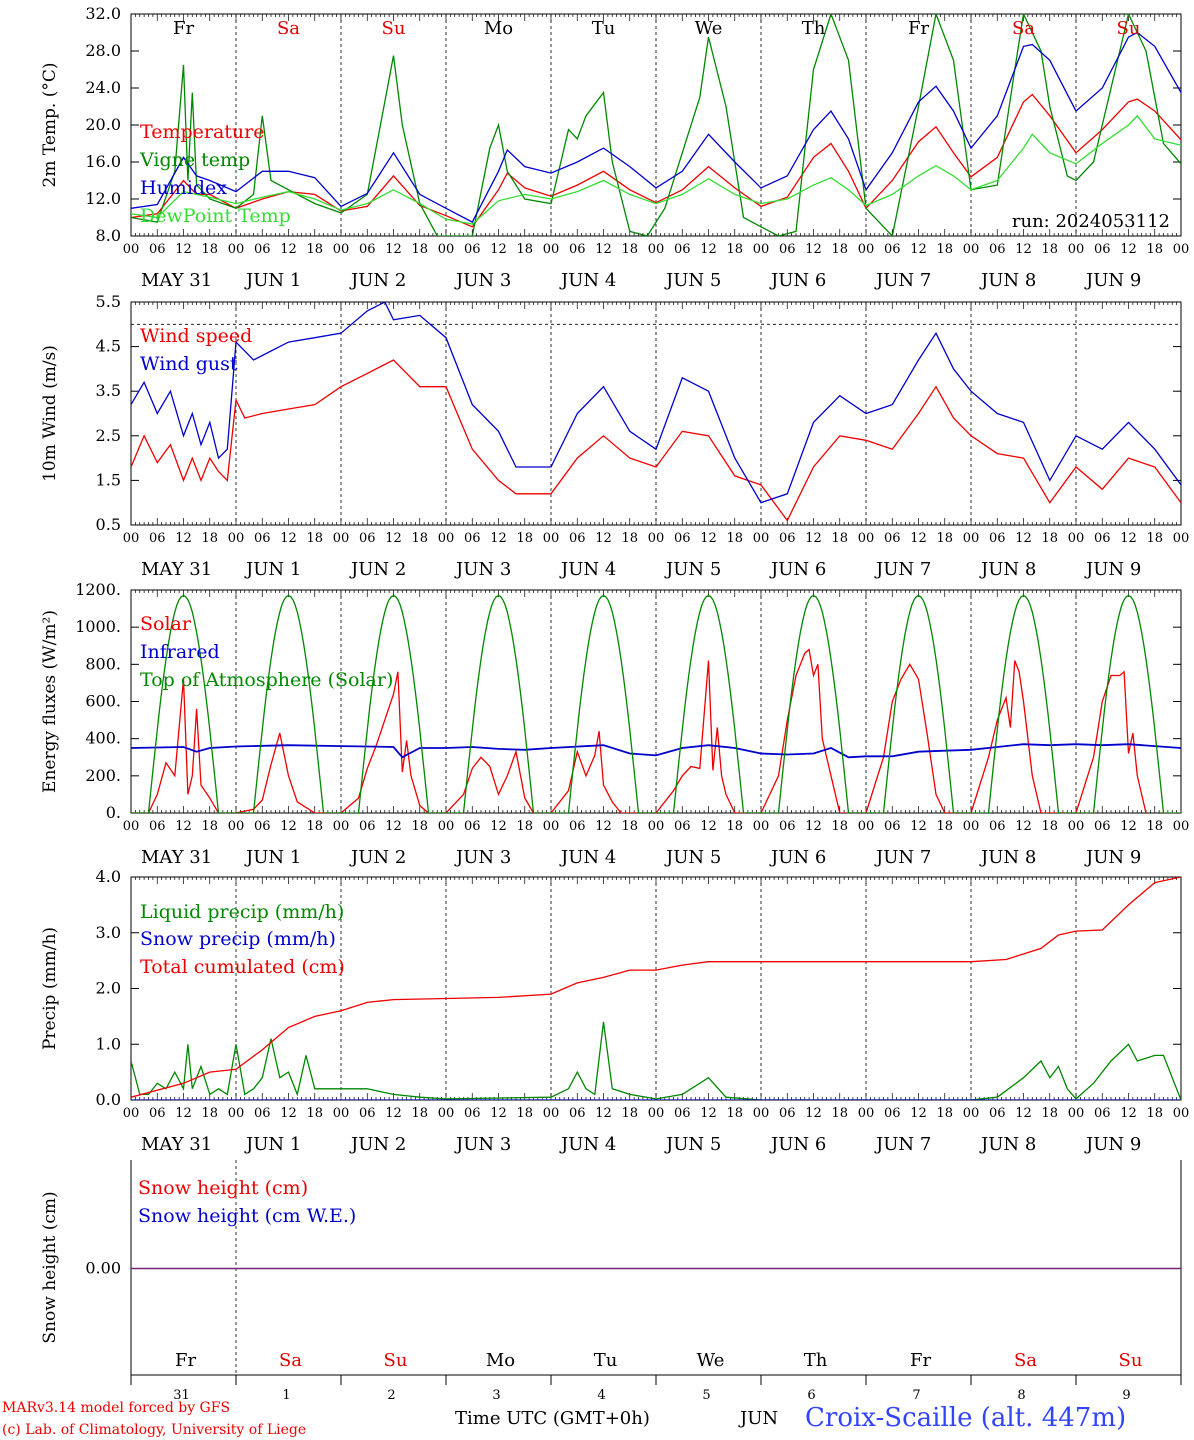 The image size is (1194, 1440). What do you see at coordinates (50, 1267) in the screenshot?
I see `y-axis-title: Snow height (cm)` at bounding box center [50, 1267].